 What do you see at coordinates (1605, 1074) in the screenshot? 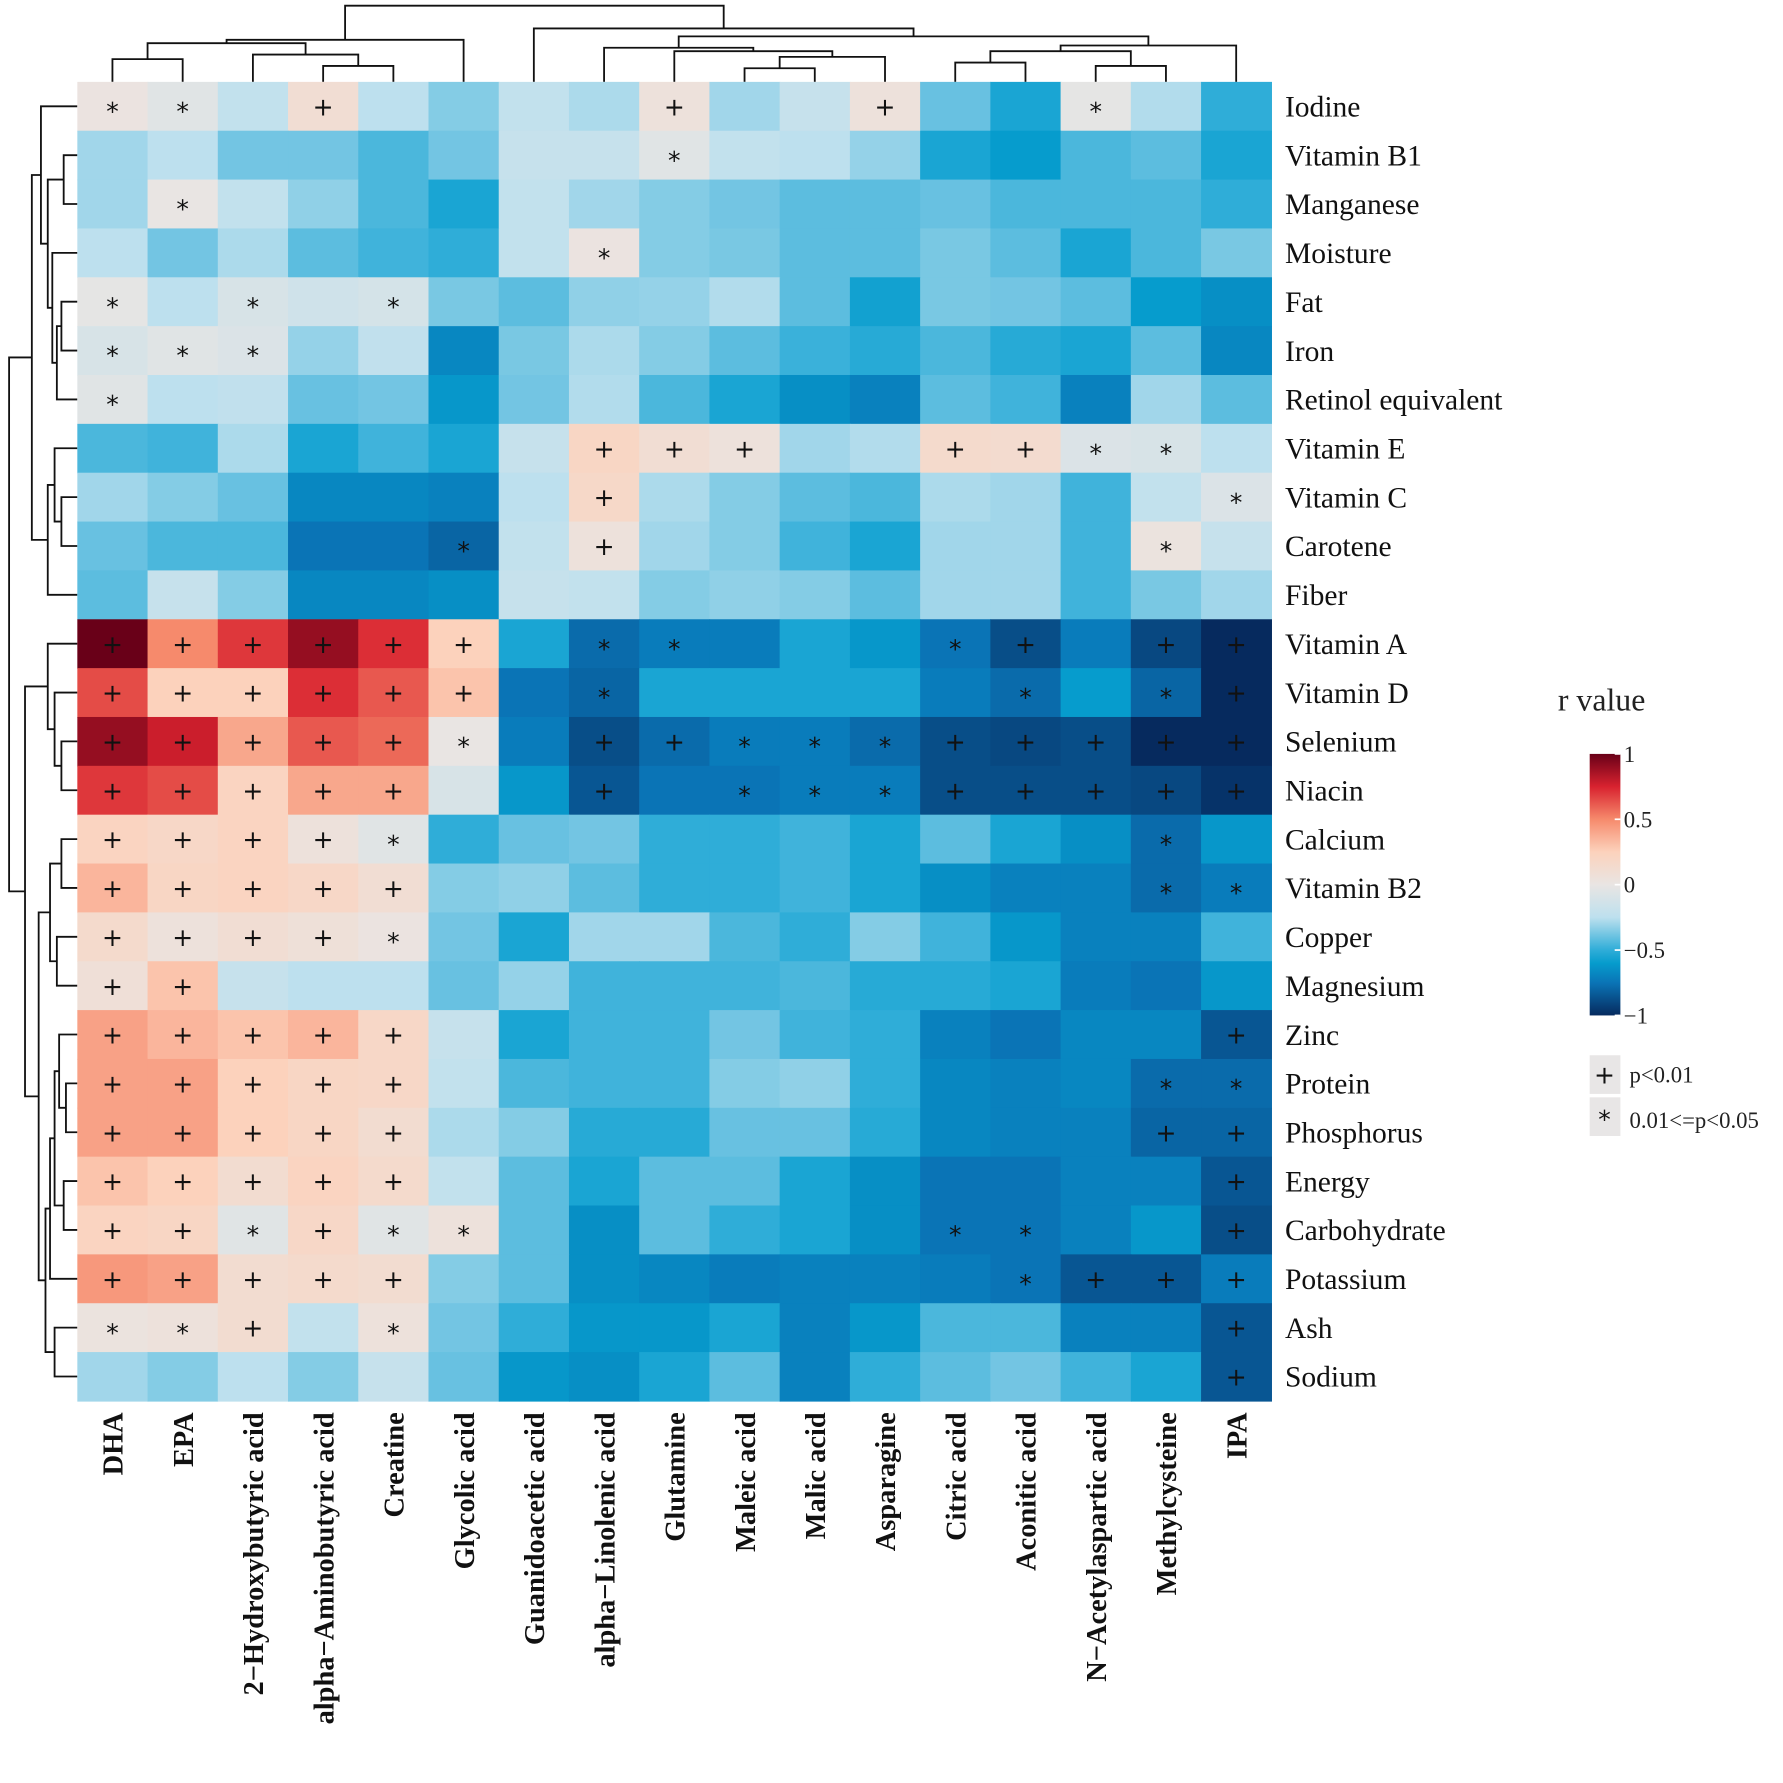
I see `legend-plus-swatch` at bounding box center [1605, 1074].